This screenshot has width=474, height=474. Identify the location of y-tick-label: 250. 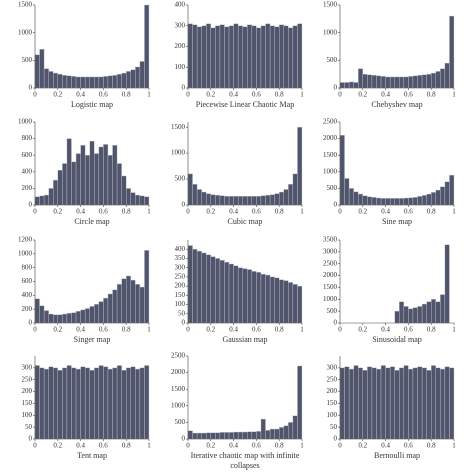
(27, 379).